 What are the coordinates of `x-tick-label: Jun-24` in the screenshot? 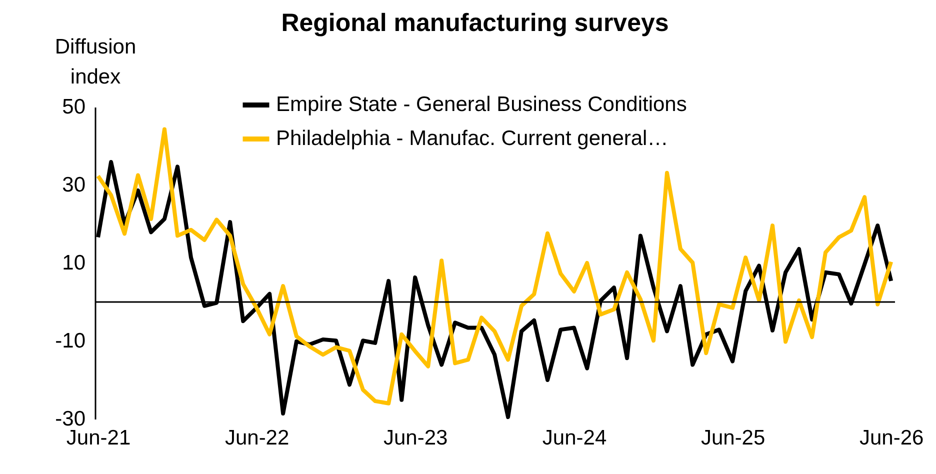 It's located at (574, 438).